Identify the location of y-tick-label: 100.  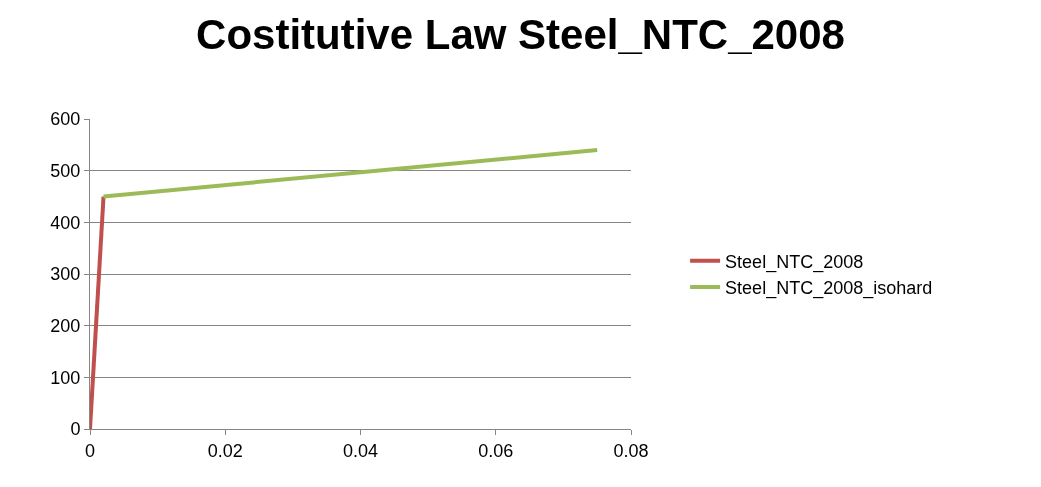
(65, 377).